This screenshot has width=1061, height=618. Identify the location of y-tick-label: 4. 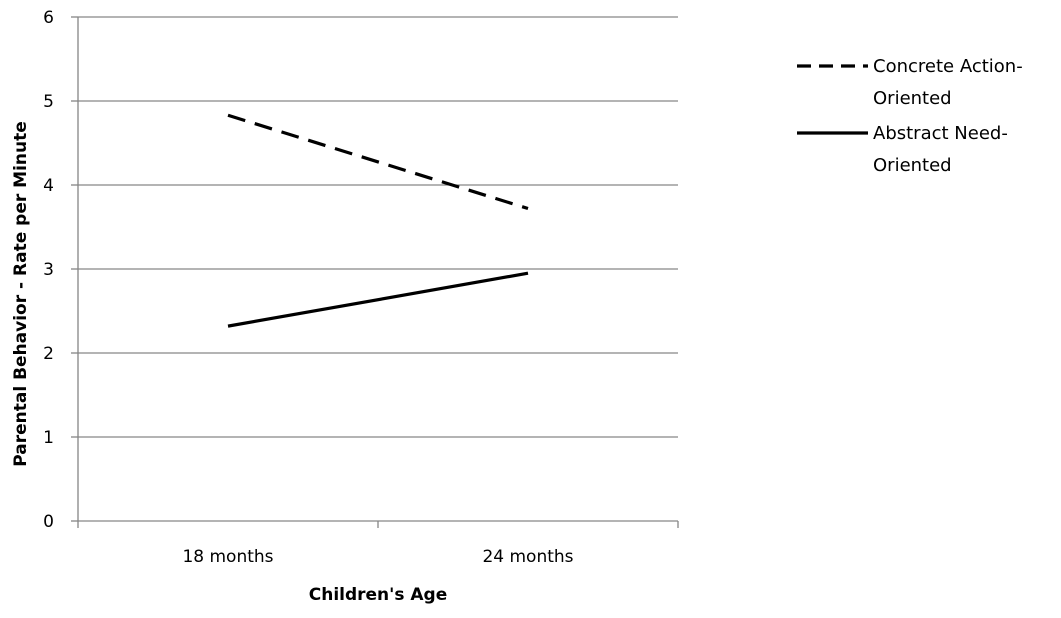
(48, 186).